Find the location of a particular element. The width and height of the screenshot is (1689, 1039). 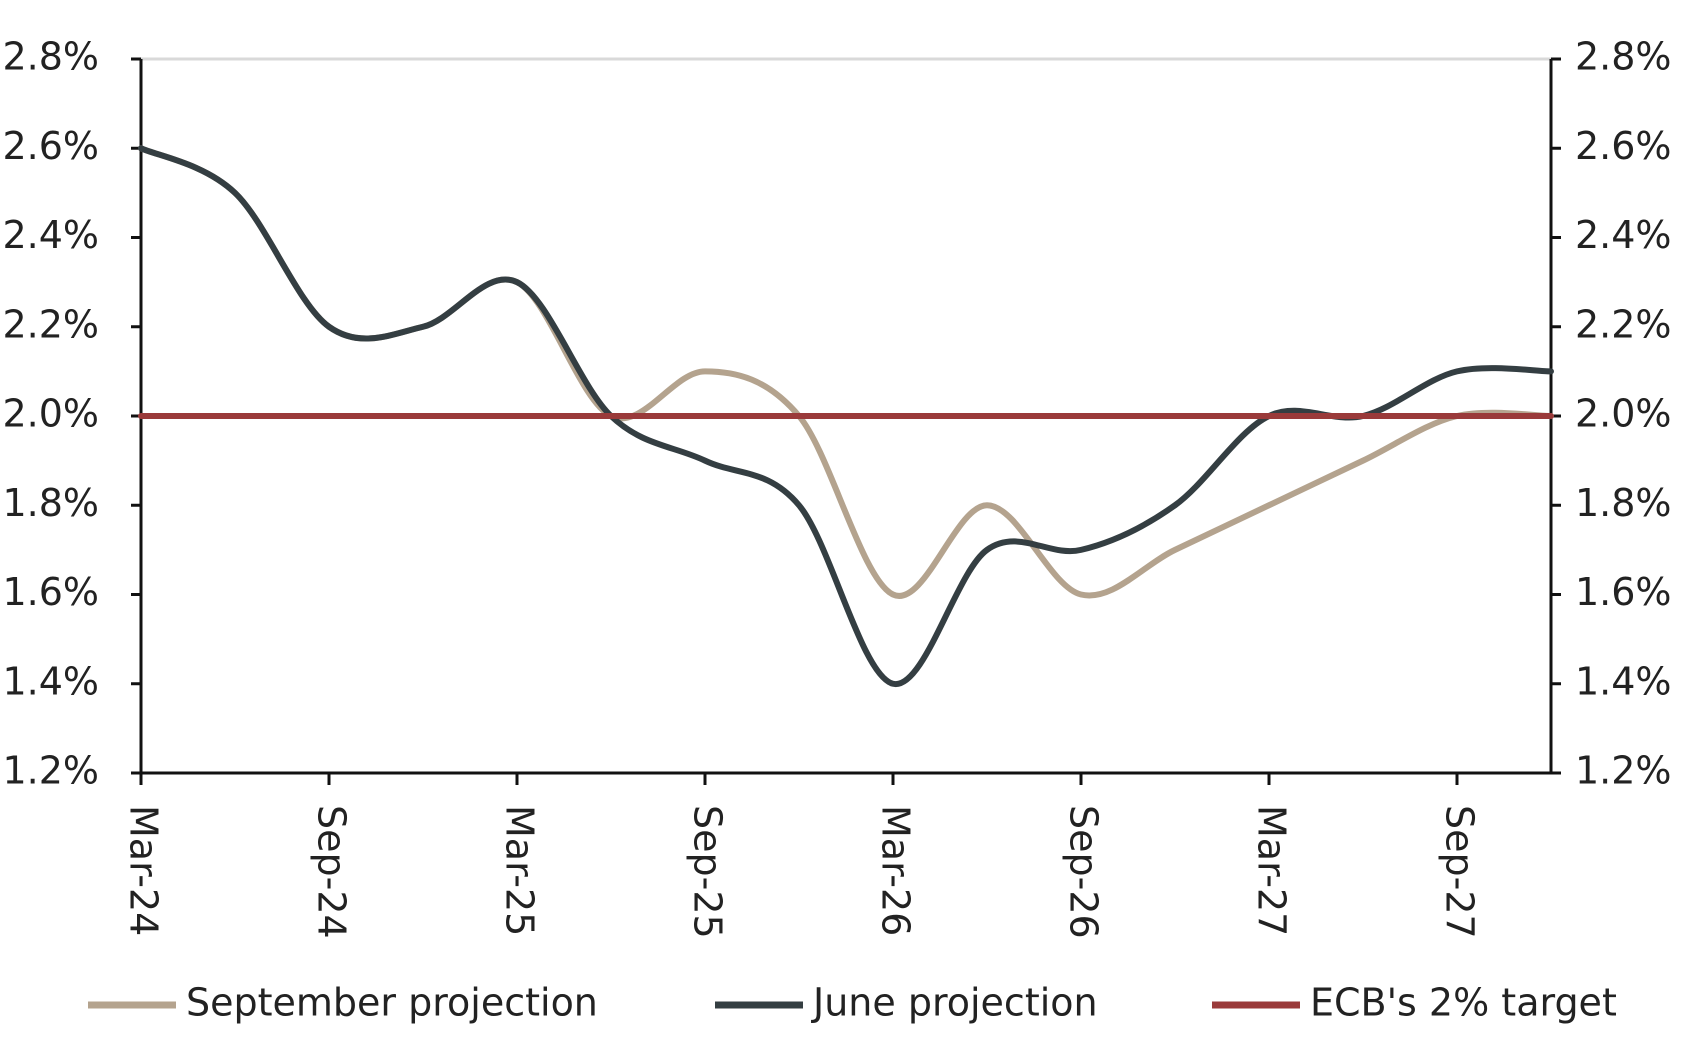

y2-tick-label: 2.2% is located at coordinates (1623, 324).